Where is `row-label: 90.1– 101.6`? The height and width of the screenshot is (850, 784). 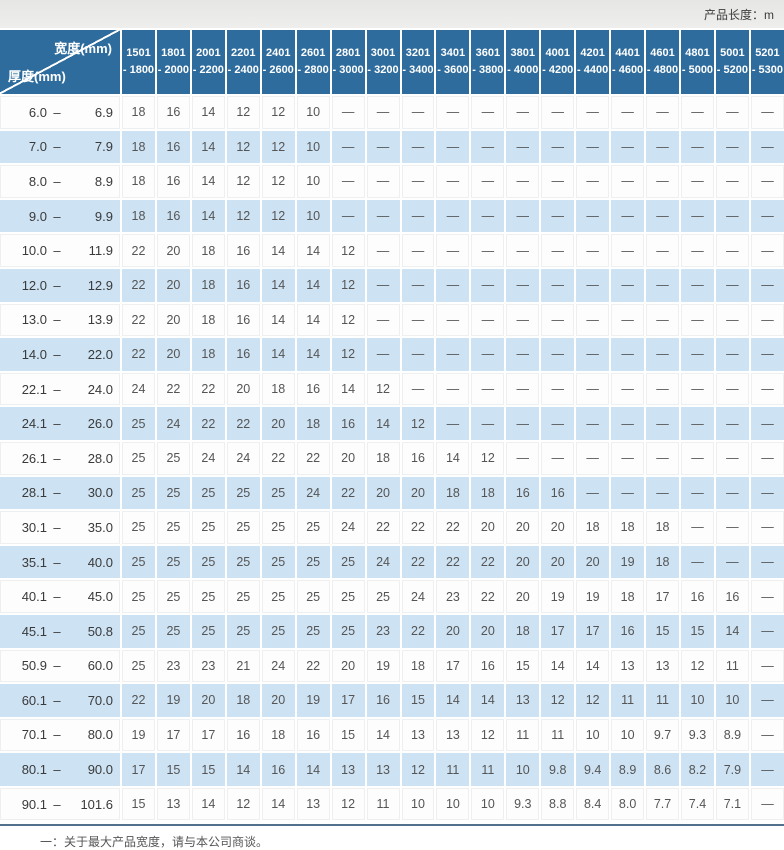 row-label: 90.1– 101.6 is located at coordinates (60, 804).